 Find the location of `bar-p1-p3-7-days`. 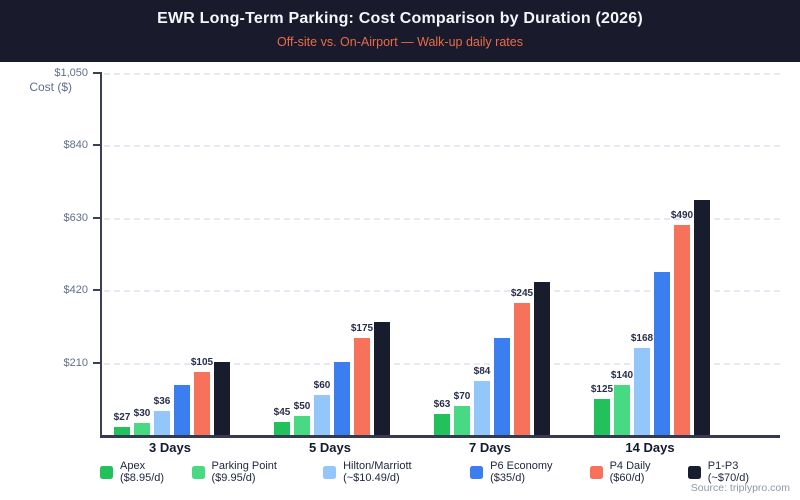

bar-p1-p3-7-days is located at coordinates (542, 358).